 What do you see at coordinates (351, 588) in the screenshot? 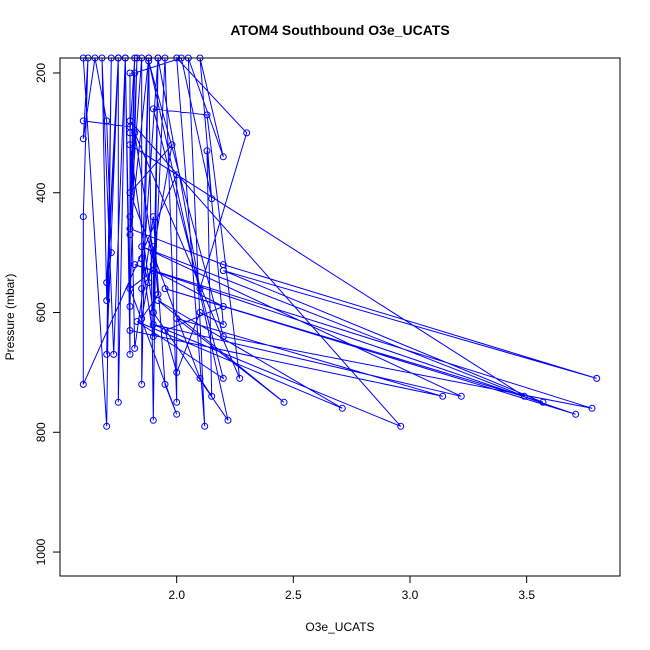
I see `x-axis: 2.0 2.5 3.0 3.5` at bounding box center [351, 588].